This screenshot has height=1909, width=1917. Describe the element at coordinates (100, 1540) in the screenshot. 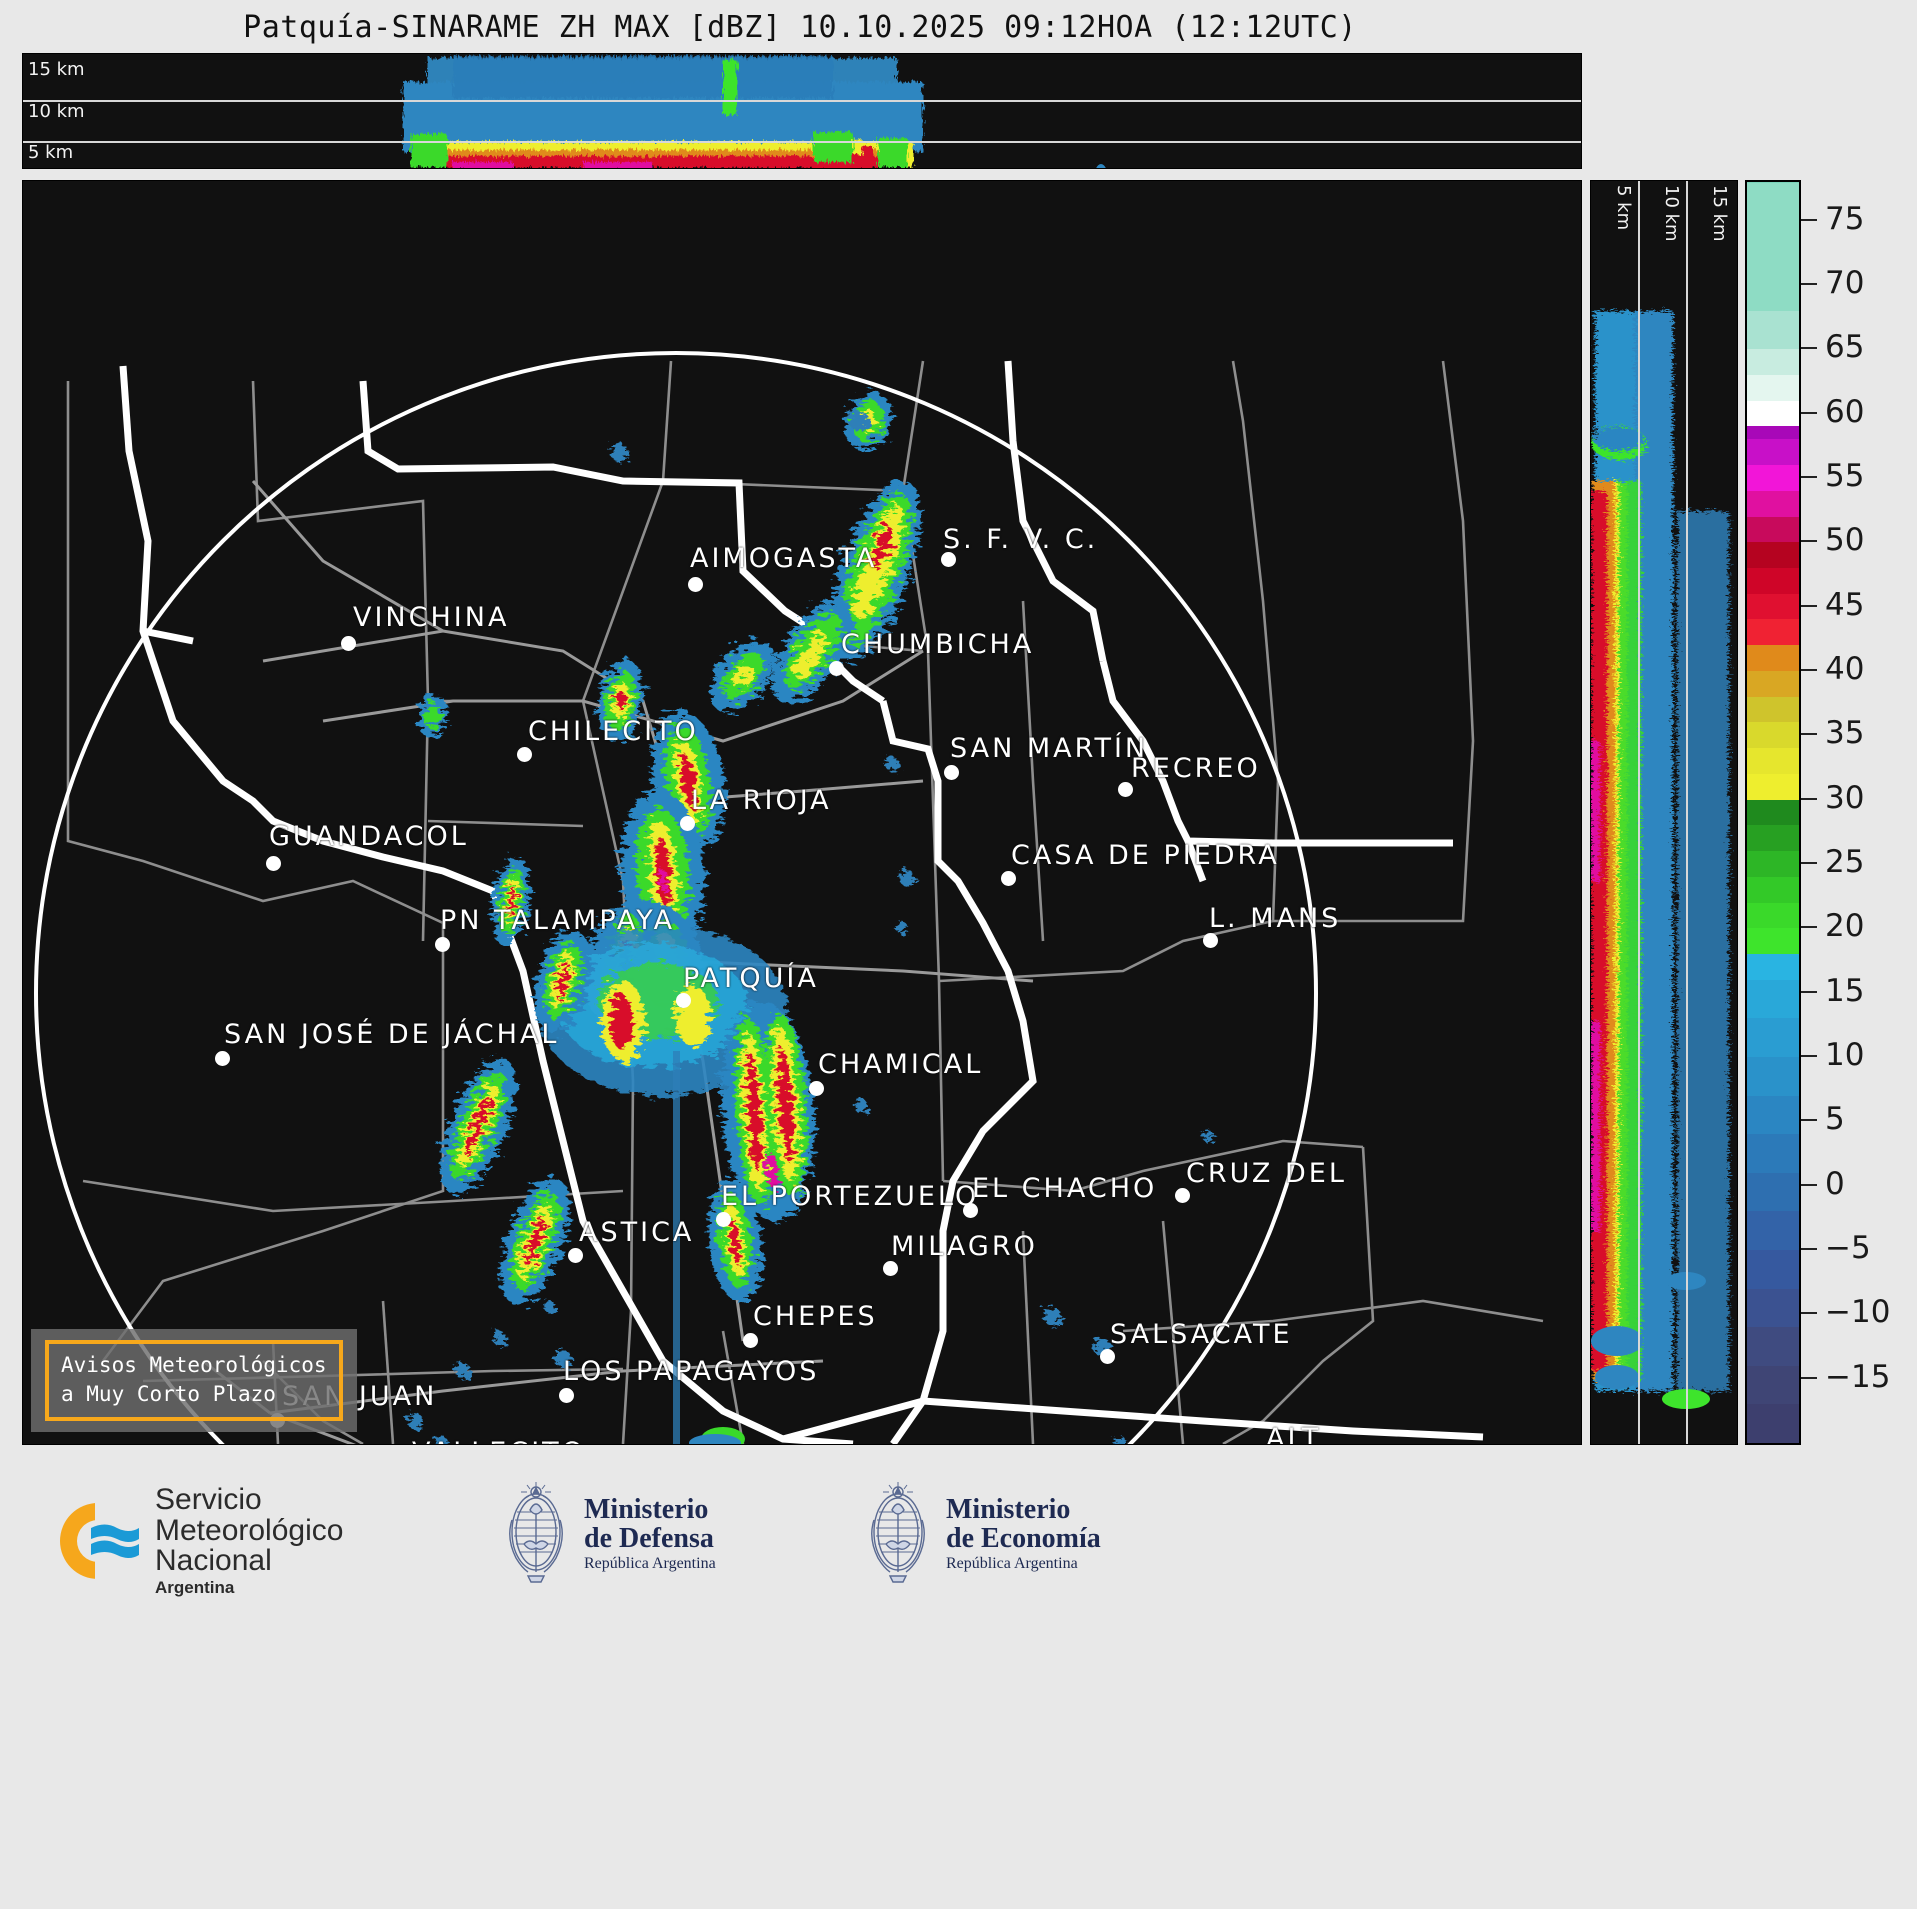

I see `smn-logo-icon` at that location.